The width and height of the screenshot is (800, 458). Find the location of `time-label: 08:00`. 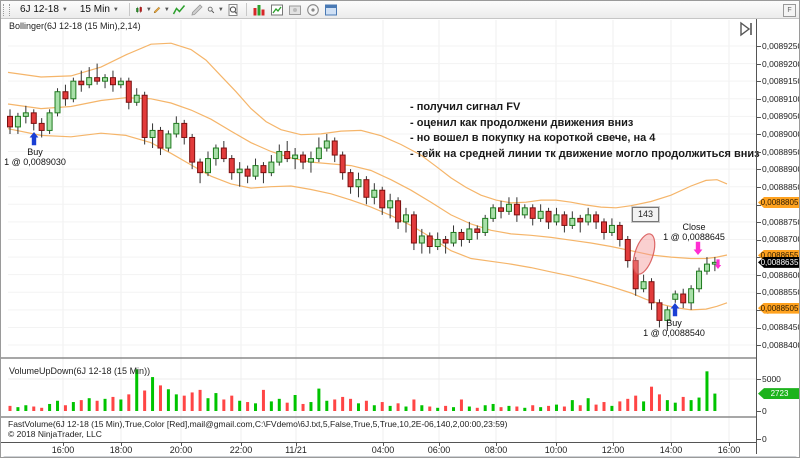

time-label: 08:00 is located at coordinates (496, 450).